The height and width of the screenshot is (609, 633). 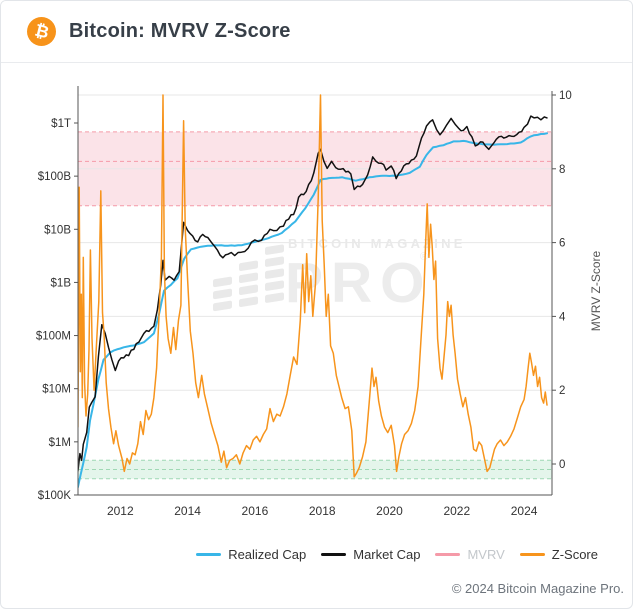 What do you see at coordinates (596, 290) in the screenshot?
I see `y-axis-right-title: MVRV Z-Score` at bounding box center [596, 290].